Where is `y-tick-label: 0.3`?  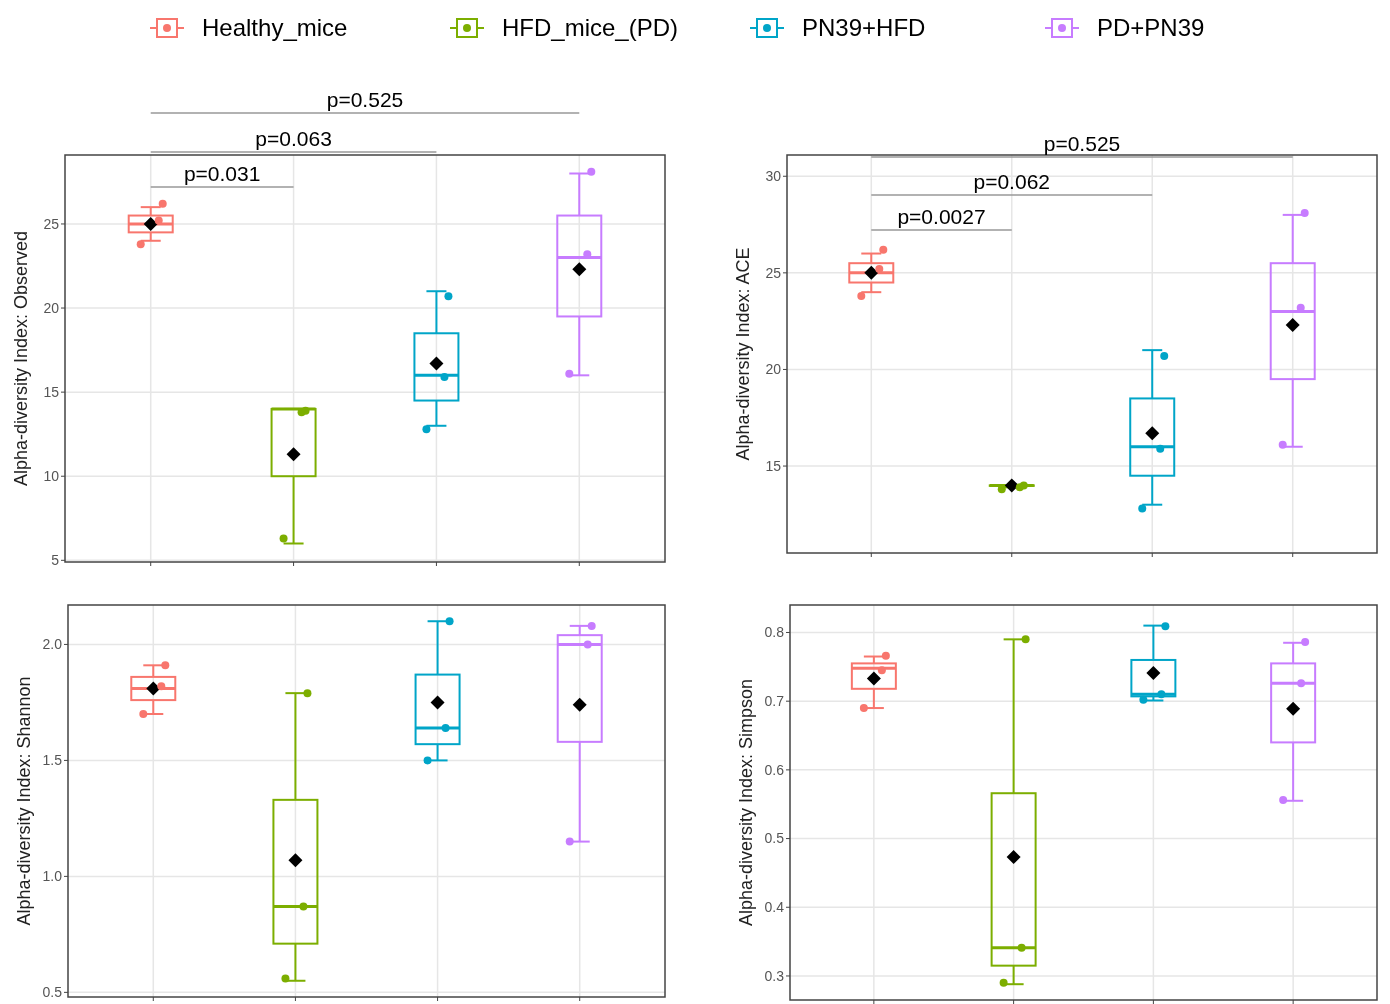 y-tick-label: 0.3 is located at coordinates (774, 975).